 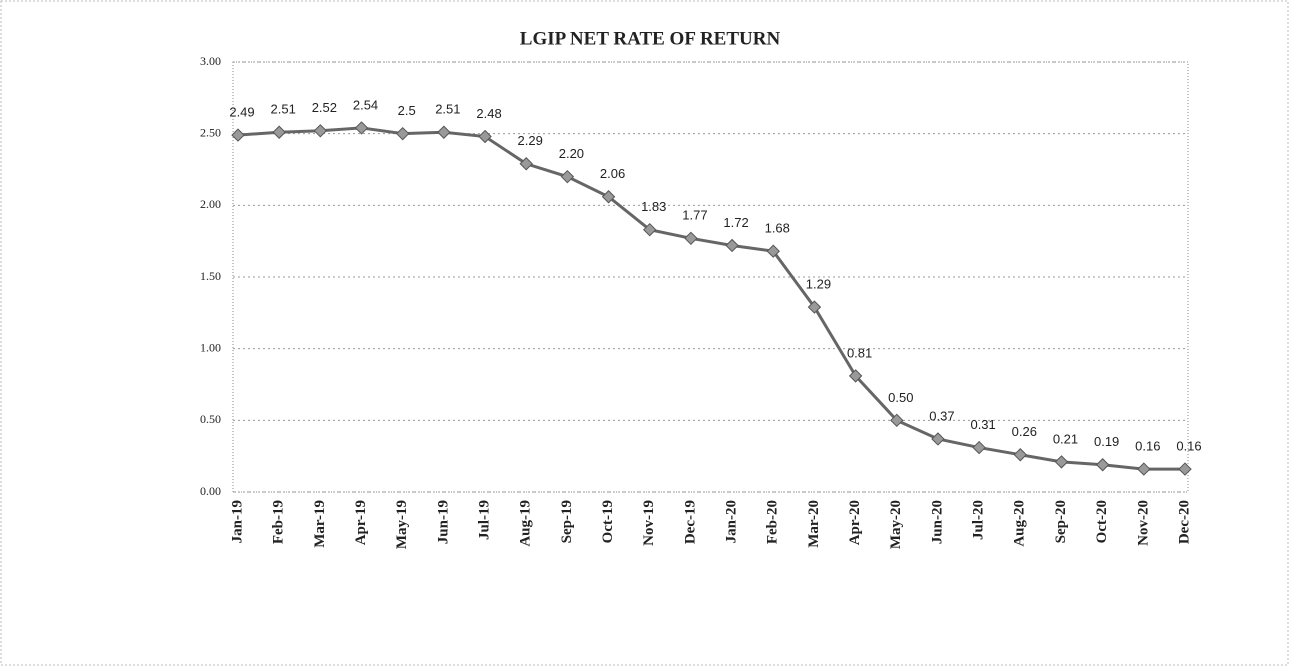 What do you see at coordinates (320, 524) in the screenshot?
I see `x-tick-label: Mar-19` at bounding box center [320, 524].